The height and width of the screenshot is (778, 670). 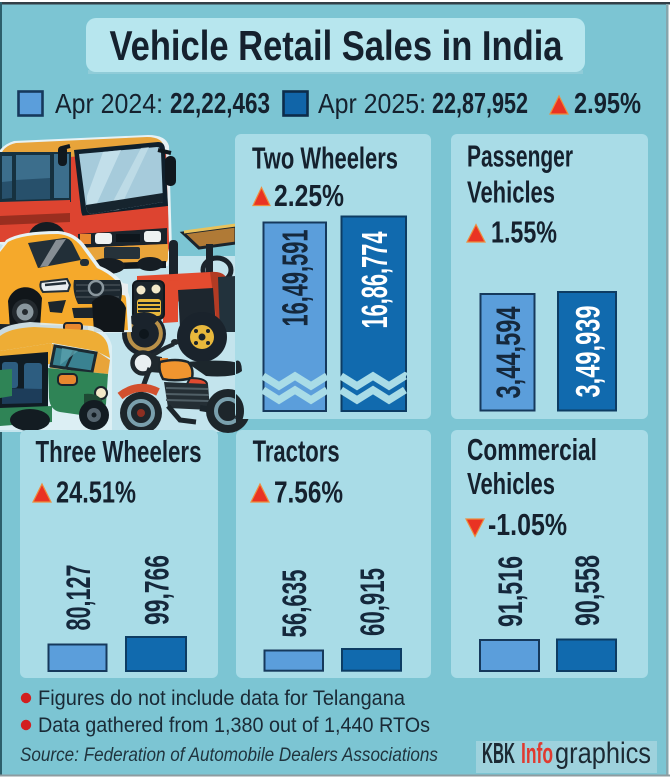 What do you see at coordinates (337, 45) in the screenshot?
I see `svg-text: Vehicle Retail Sales in India` at bounding box center [337, 45].